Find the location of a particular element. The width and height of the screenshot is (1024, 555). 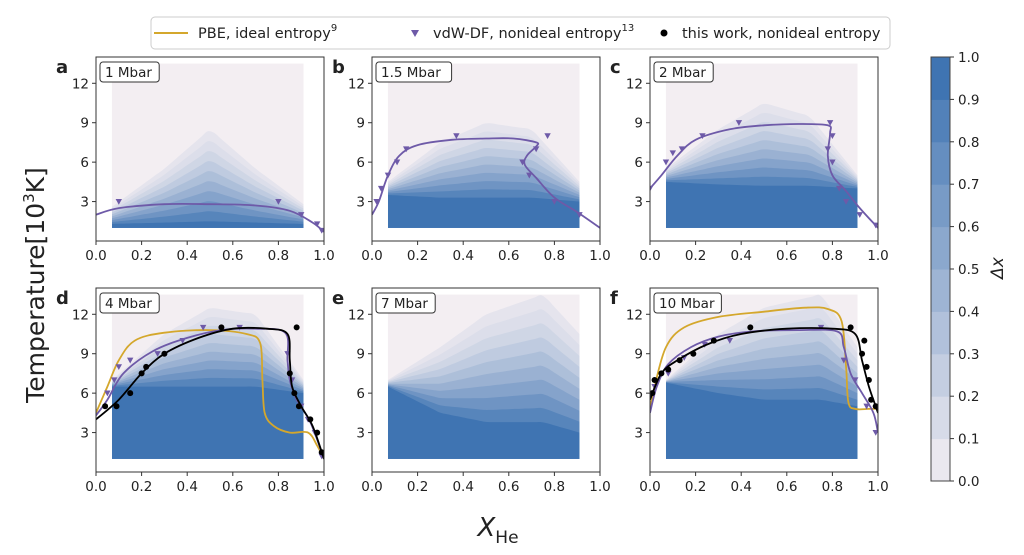

legend-label: vdW-DF, nonideal entropy13 is located at coordinates (533, 32).